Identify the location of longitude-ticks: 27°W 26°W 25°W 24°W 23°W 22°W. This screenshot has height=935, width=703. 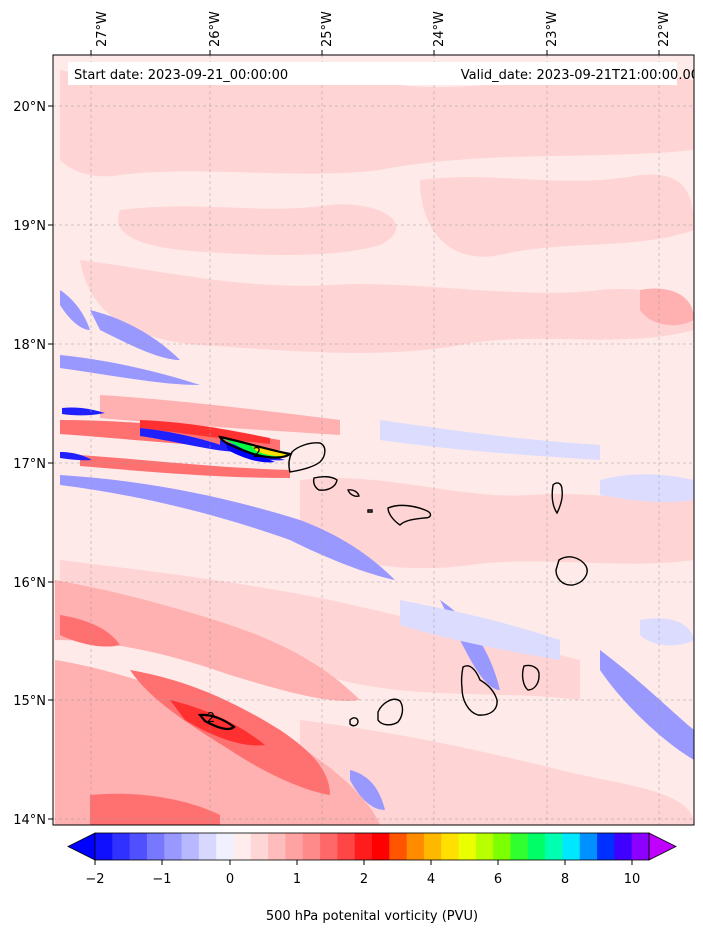
(381, 33).